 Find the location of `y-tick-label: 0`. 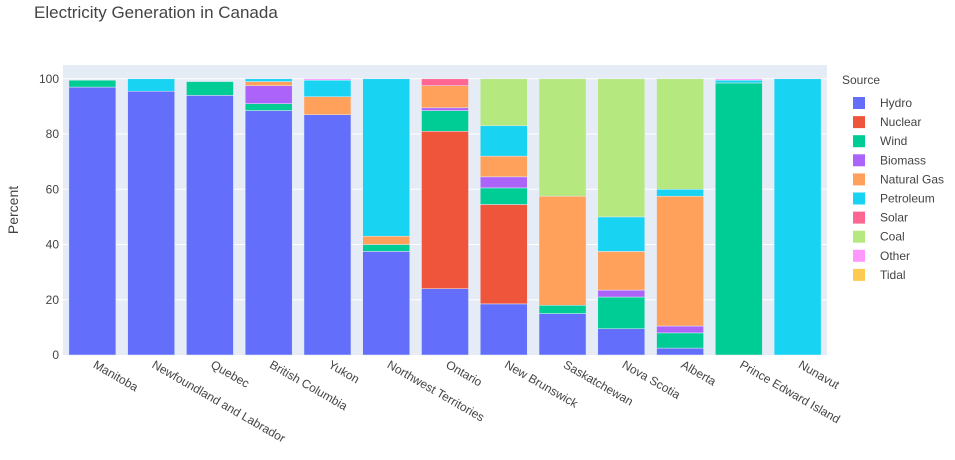

y-tick-label: 0 is located at coordinates (55, 355).